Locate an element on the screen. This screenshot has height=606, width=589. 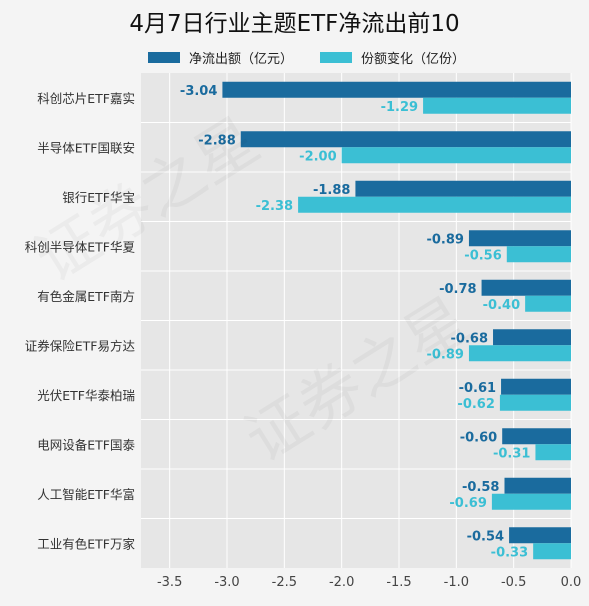
category-label: 证券保险ETF易方达 is located at coordinates (80, 345).